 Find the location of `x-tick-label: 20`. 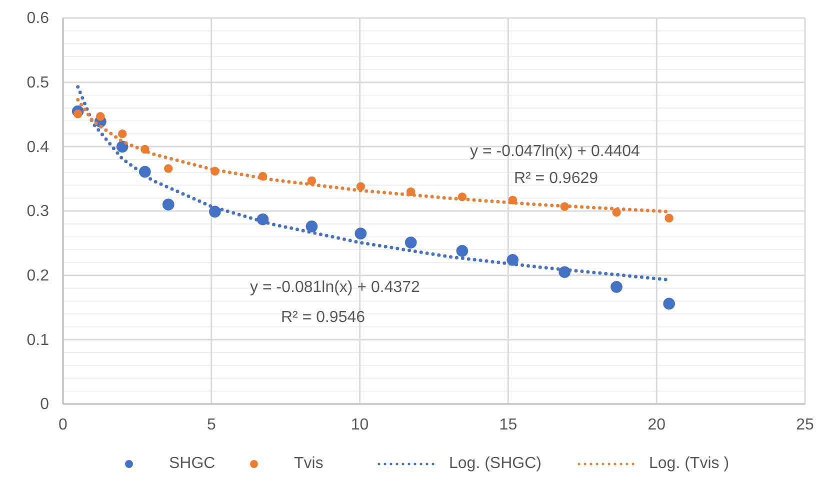

x-tick-label: 20 is located at coordinates (657, 425).